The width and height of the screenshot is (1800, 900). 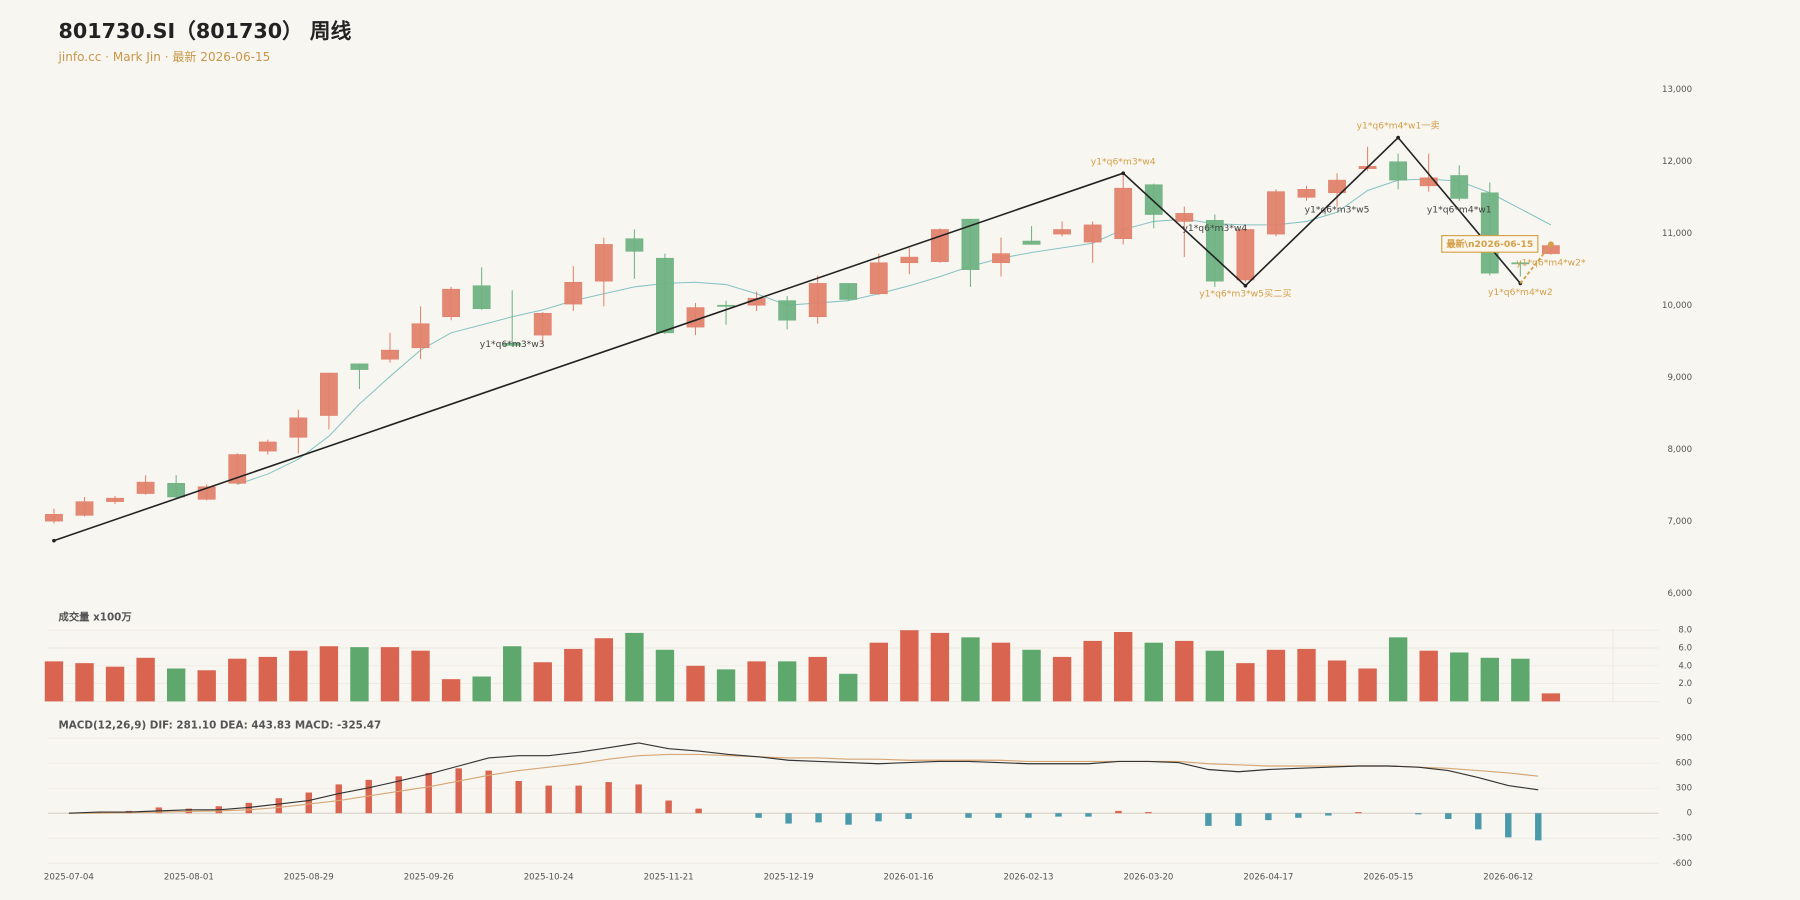 I want to click on y-tick-label: 2.0, so click(x=1685, y=684).